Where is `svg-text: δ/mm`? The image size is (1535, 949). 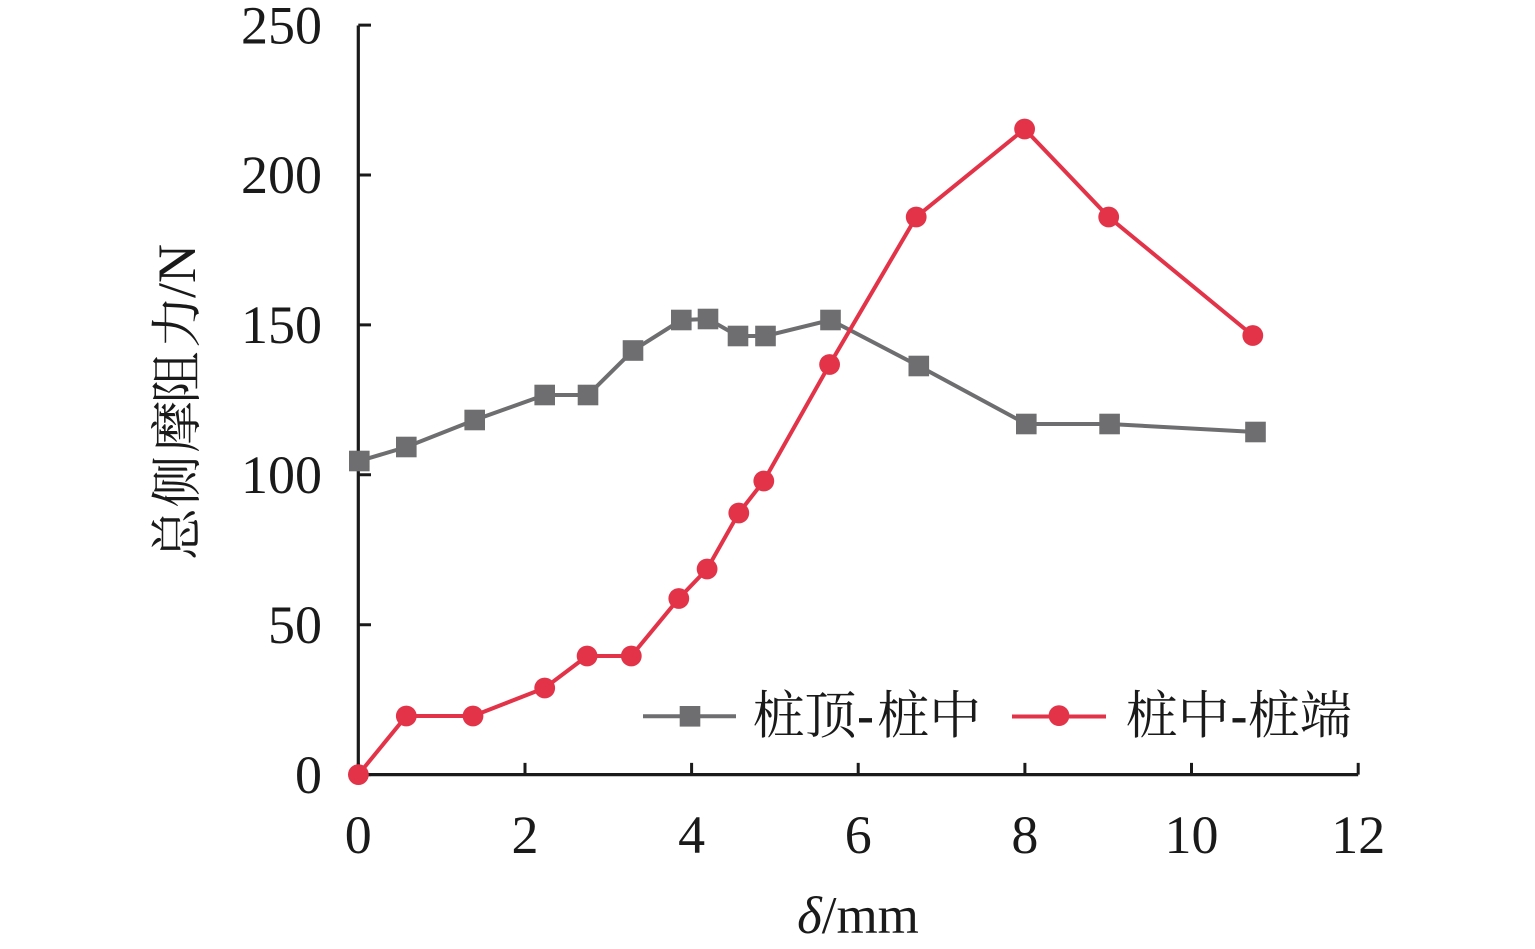
svg-text: δ/mm is located at coordinates (858, 916).